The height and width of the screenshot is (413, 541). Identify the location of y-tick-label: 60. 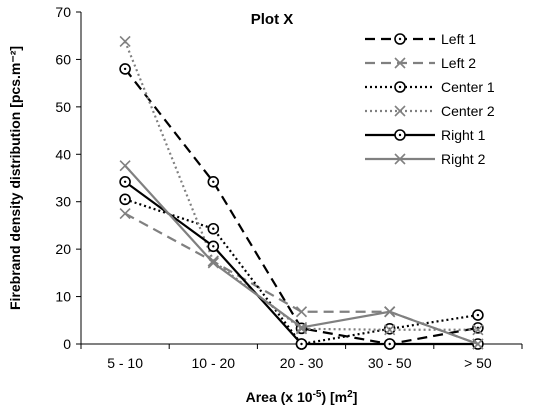
(63, 59).